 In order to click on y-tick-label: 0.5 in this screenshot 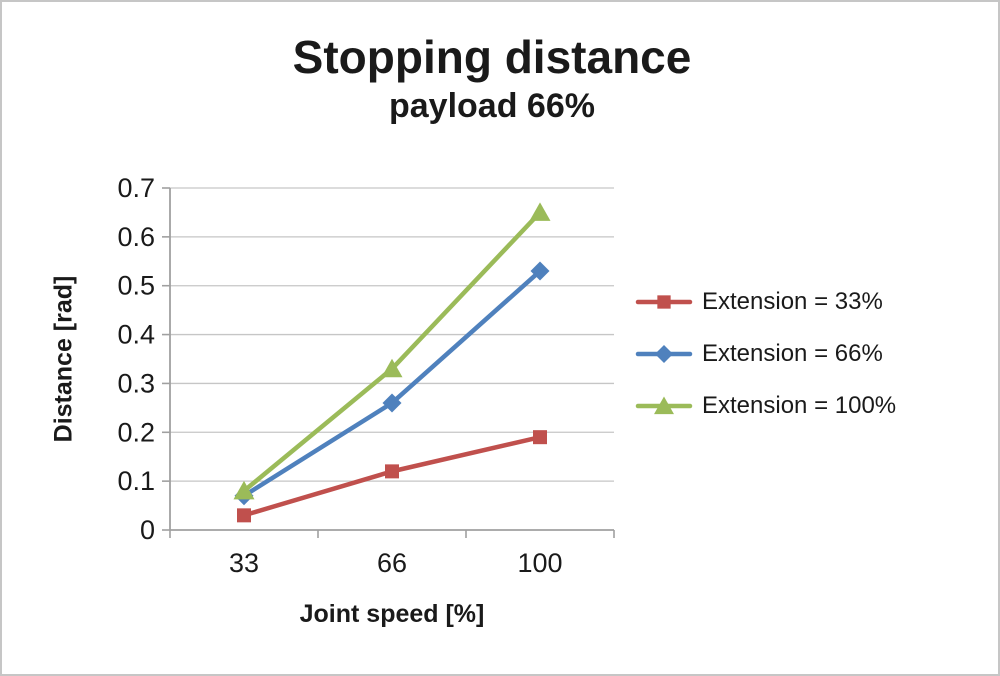, I will do `click(136, 286)`.